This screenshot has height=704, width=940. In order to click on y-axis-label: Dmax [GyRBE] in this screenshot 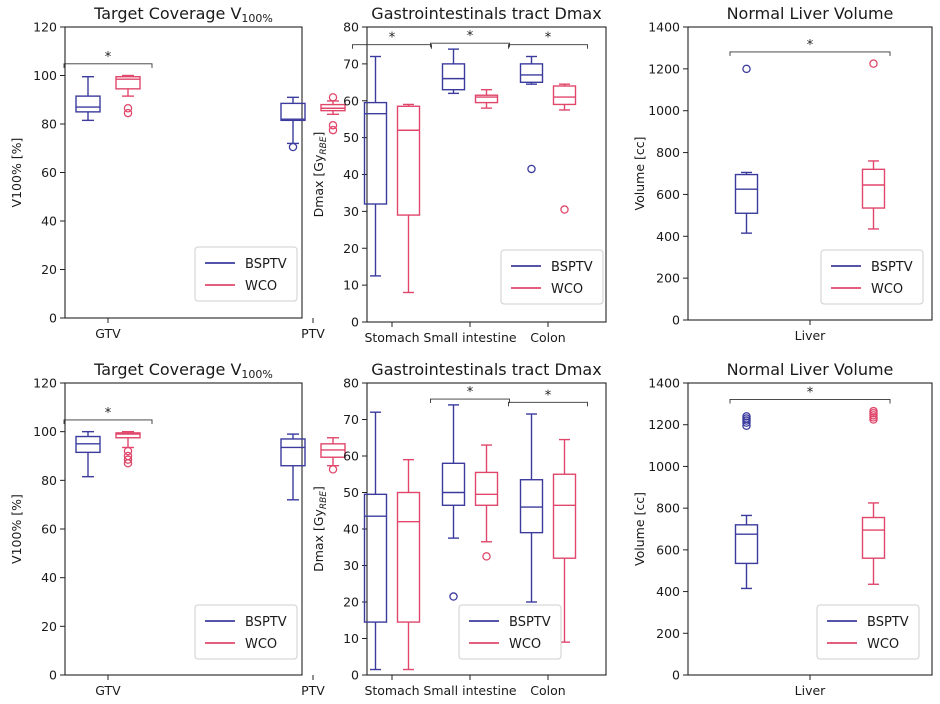, I will do `click(320, 529)`.